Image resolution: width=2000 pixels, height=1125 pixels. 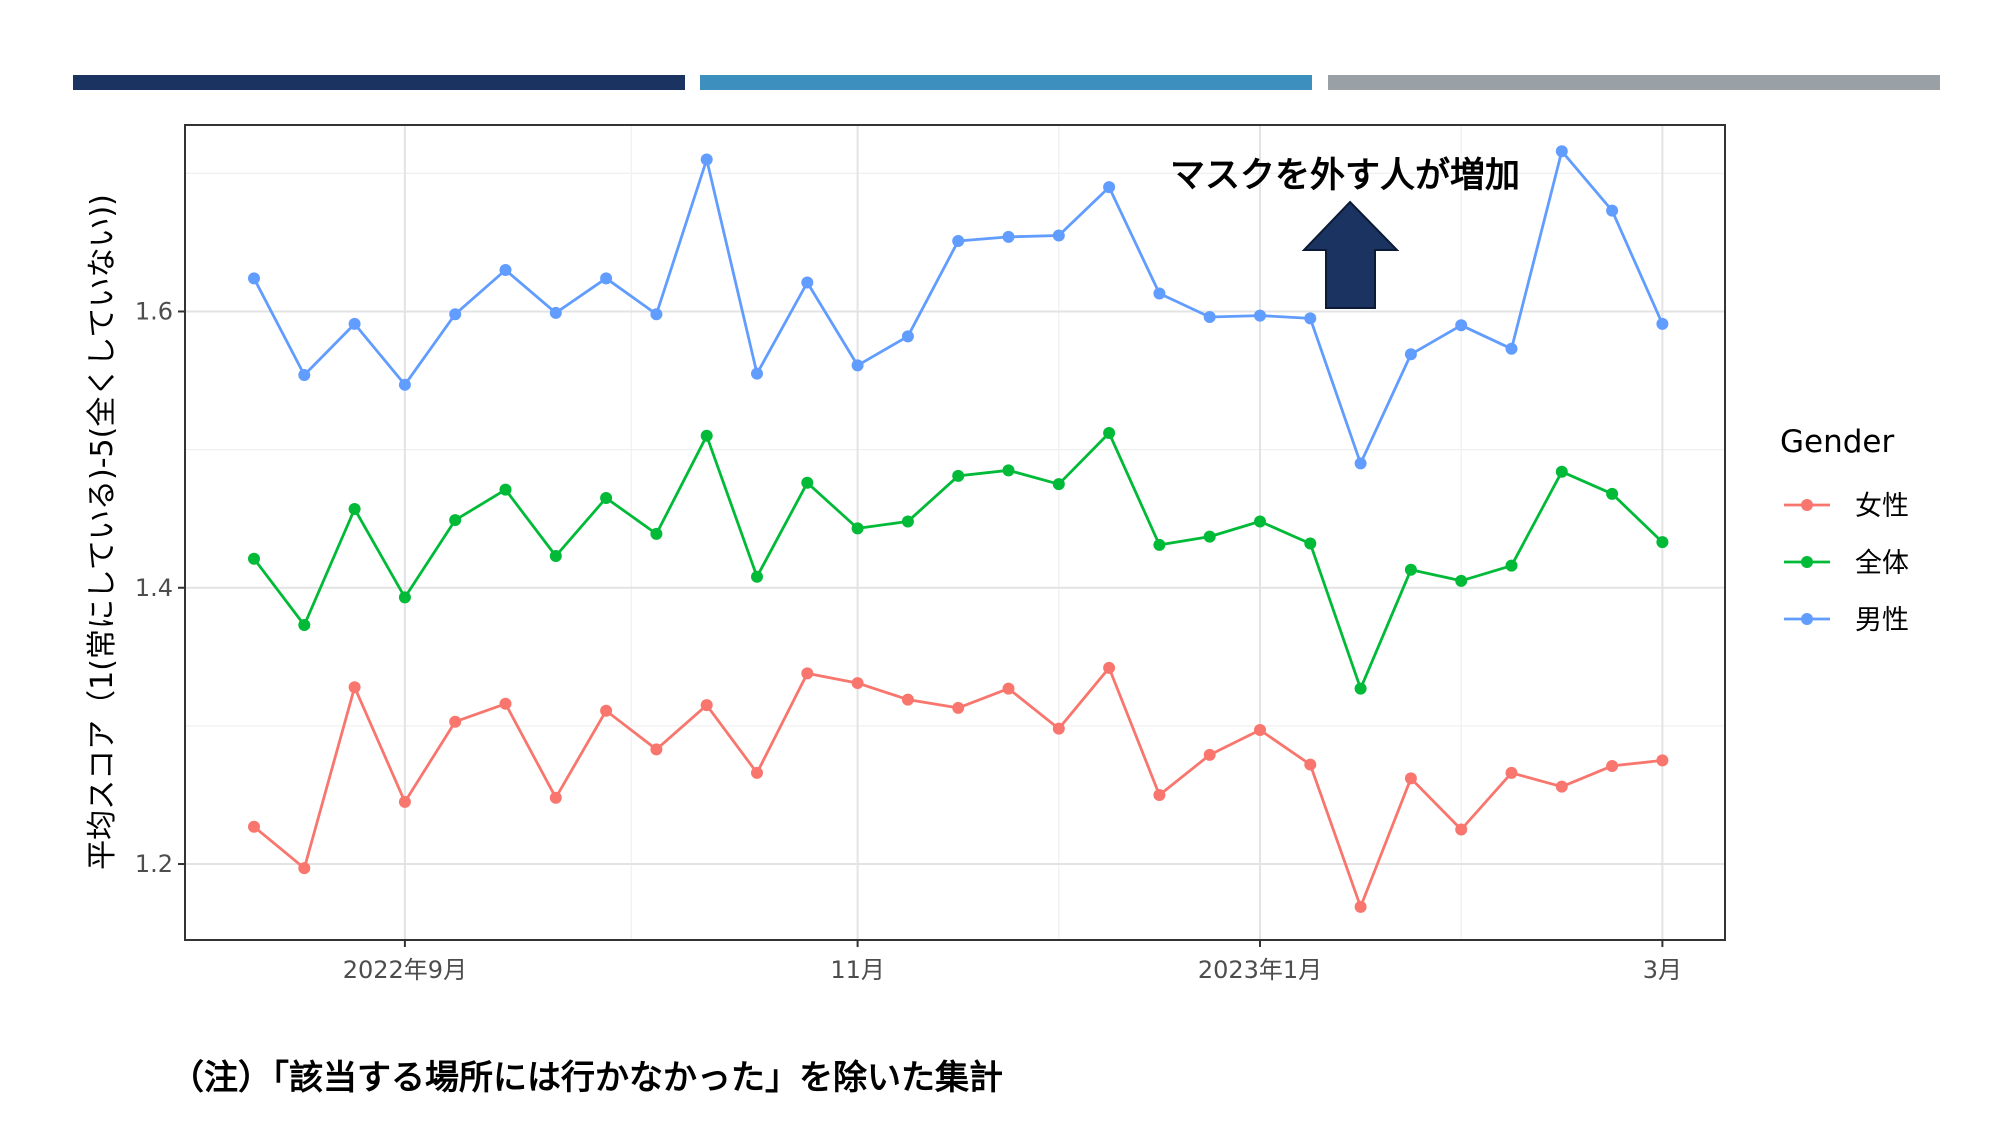 I want to click on y-tick-label: 1.4, so click(x=154, y=588).